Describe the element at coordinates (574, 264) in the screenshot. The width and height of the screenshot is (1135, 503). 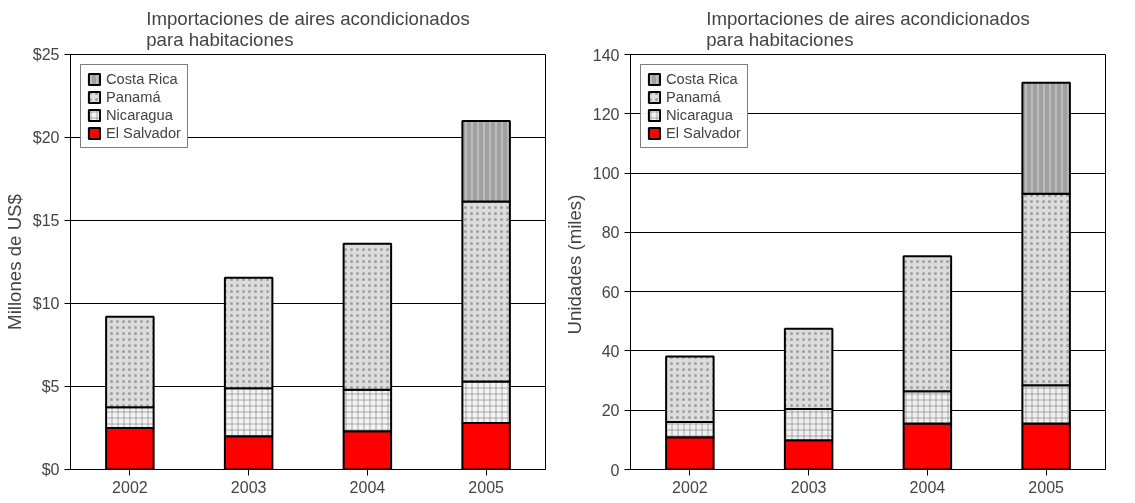
I see `y-axis-title: Unidades (miles)` at that location.